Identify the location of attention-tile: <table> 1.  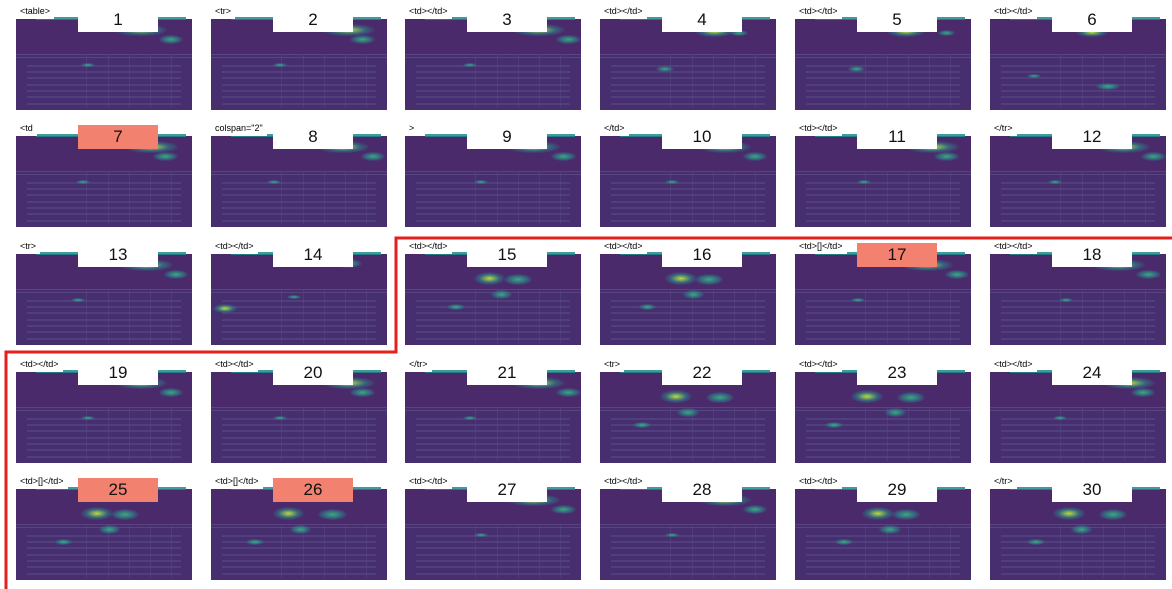
(102, 58).